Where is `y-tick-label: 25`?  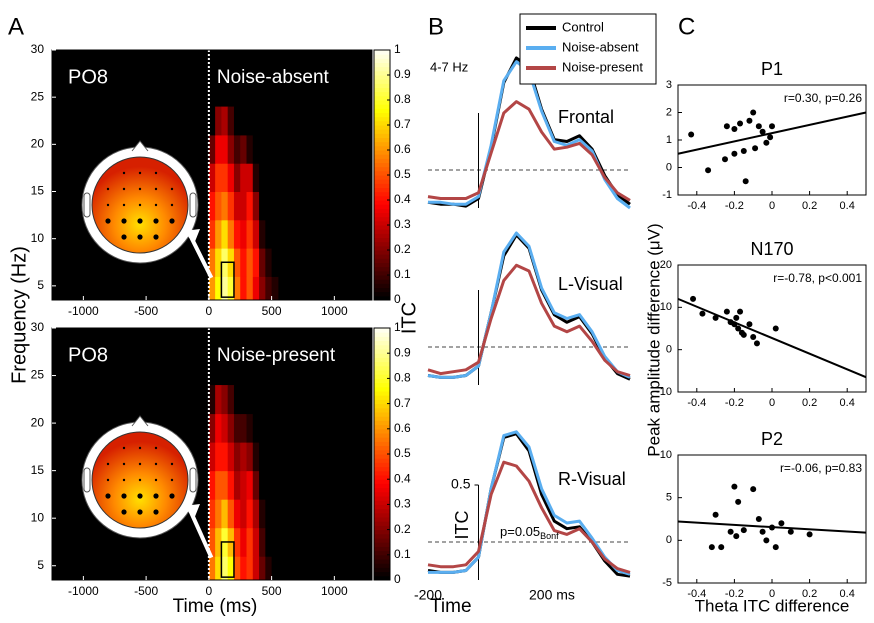 y-tick-label: 25 is located at coordinates (38, 375).